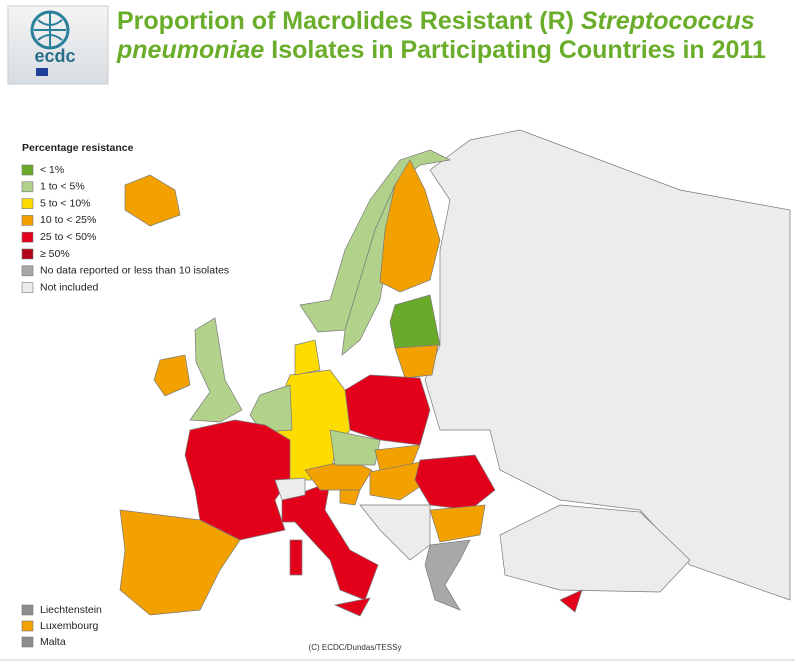 Image resolution: width=795 pixels, height=671 pixels. What do you see at coordinates (50, 30) in the screenshot?
I see `logo-lines` at bounding box center [50, 30].